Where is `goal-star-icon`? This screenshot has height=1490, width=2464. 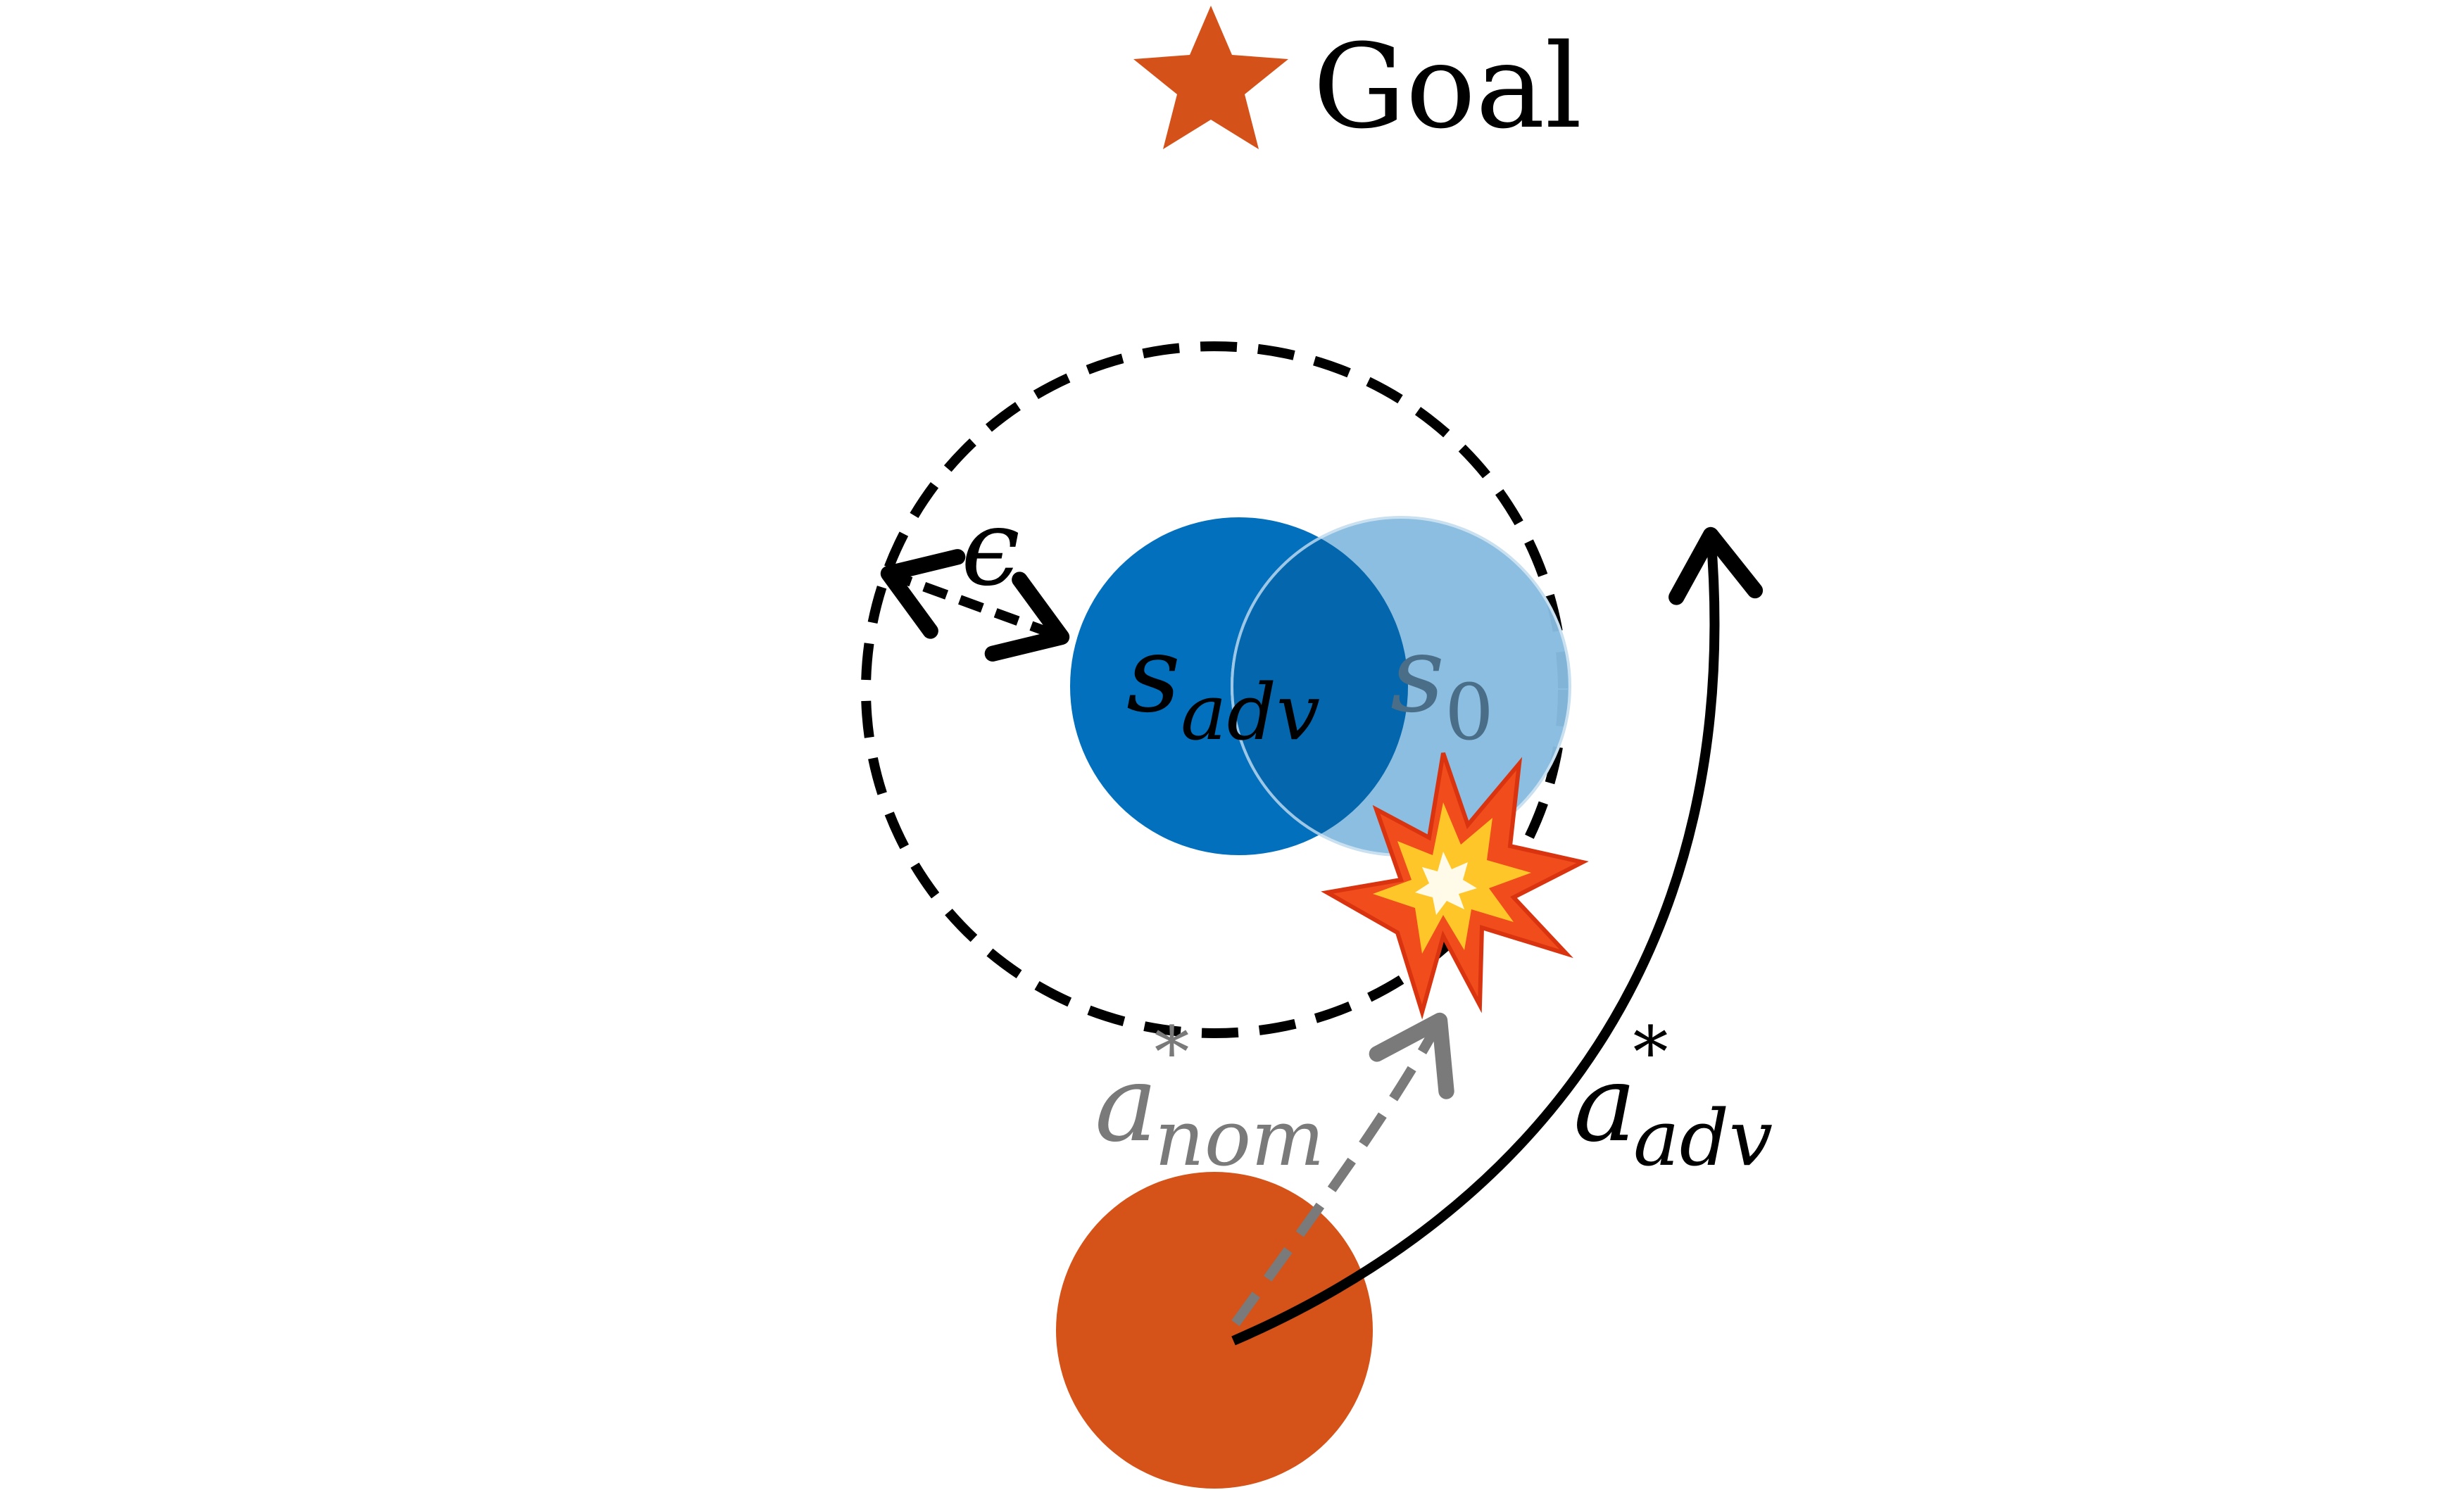
goal-star-icon is located at coordinates (1210, 77).